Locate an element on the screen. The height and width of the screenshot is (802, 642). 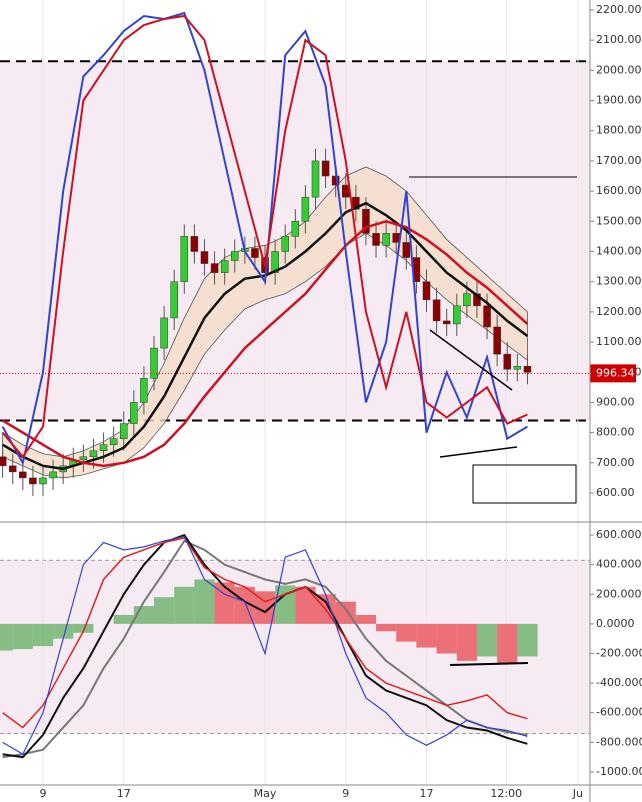
x-tick-label: 12:00 is located at coordinates (506, 793).